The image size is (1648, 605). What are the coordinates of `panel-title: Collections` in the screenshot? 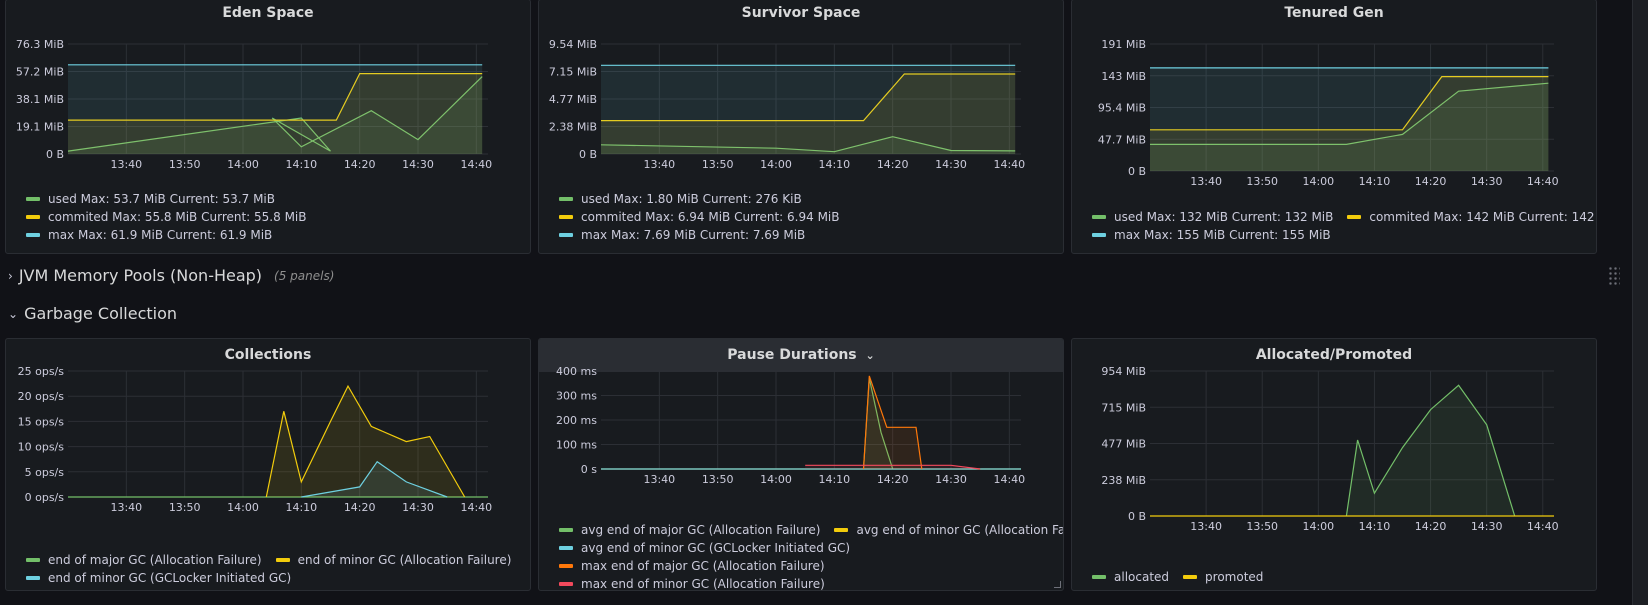 It's located at (268, 355).